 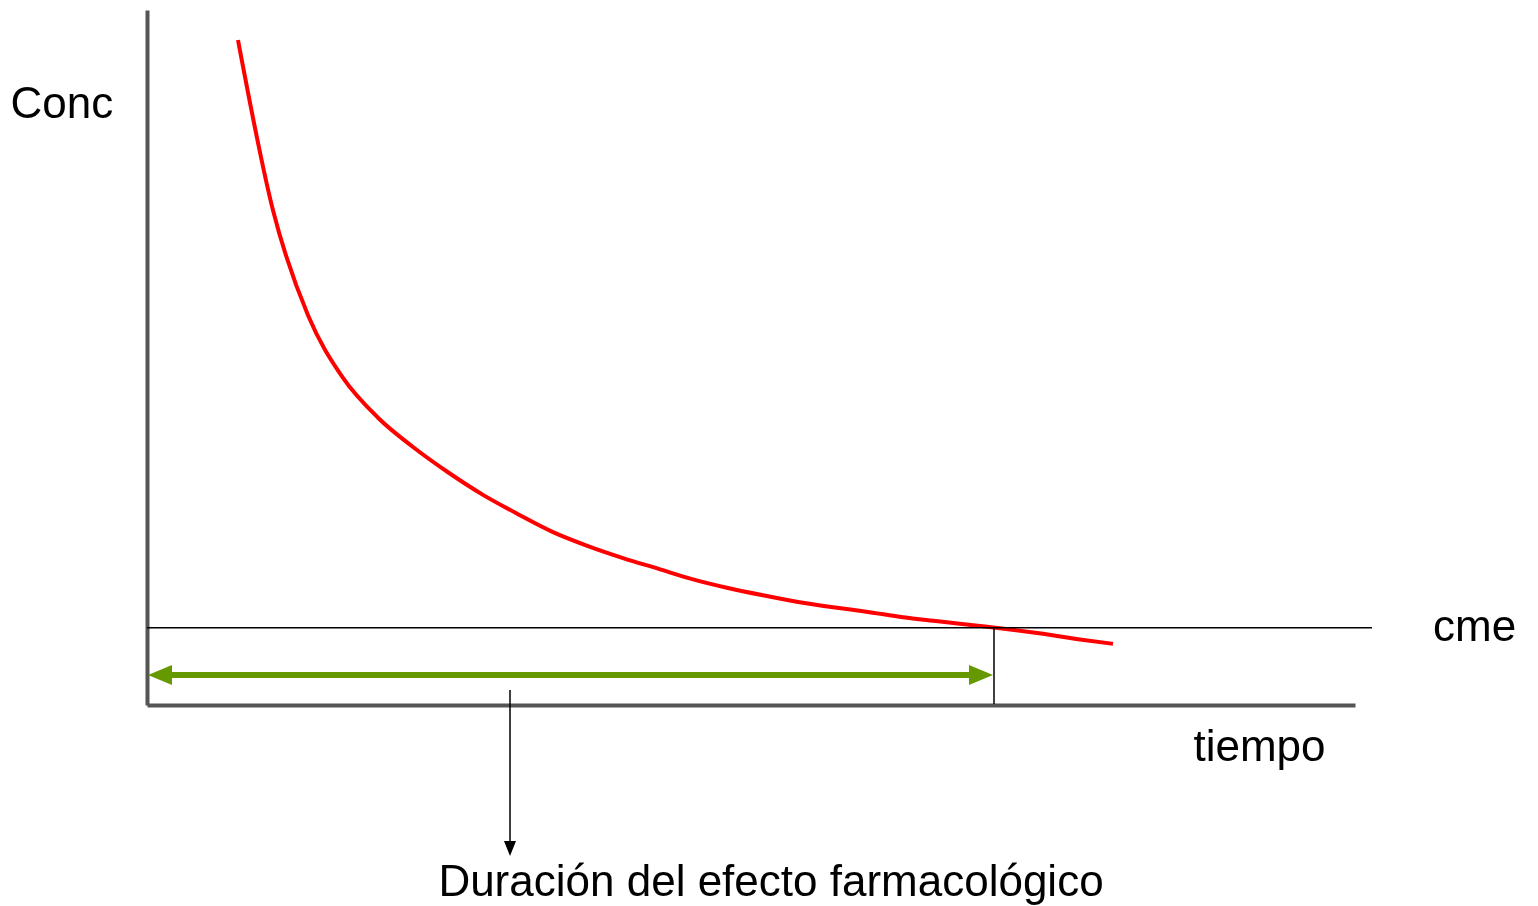 What do you see at coordinates (771, 880) in the screenshot?
I see `text: Duración del efecto farmacológico` at bounding box center [771, 880].